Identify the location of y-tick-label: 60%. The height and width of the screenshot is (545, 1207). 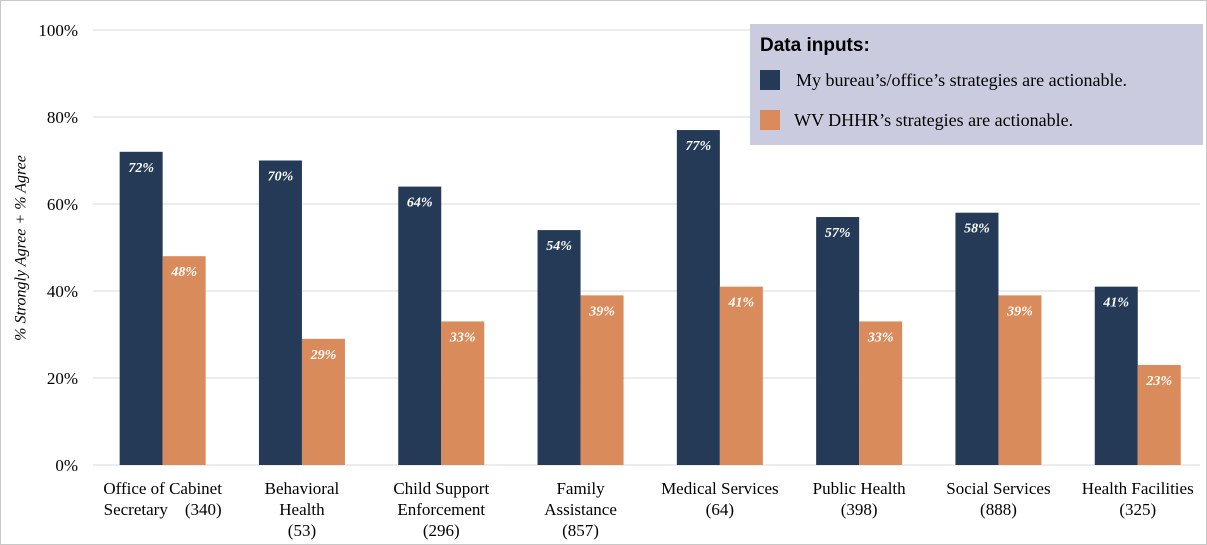
(62, 204).